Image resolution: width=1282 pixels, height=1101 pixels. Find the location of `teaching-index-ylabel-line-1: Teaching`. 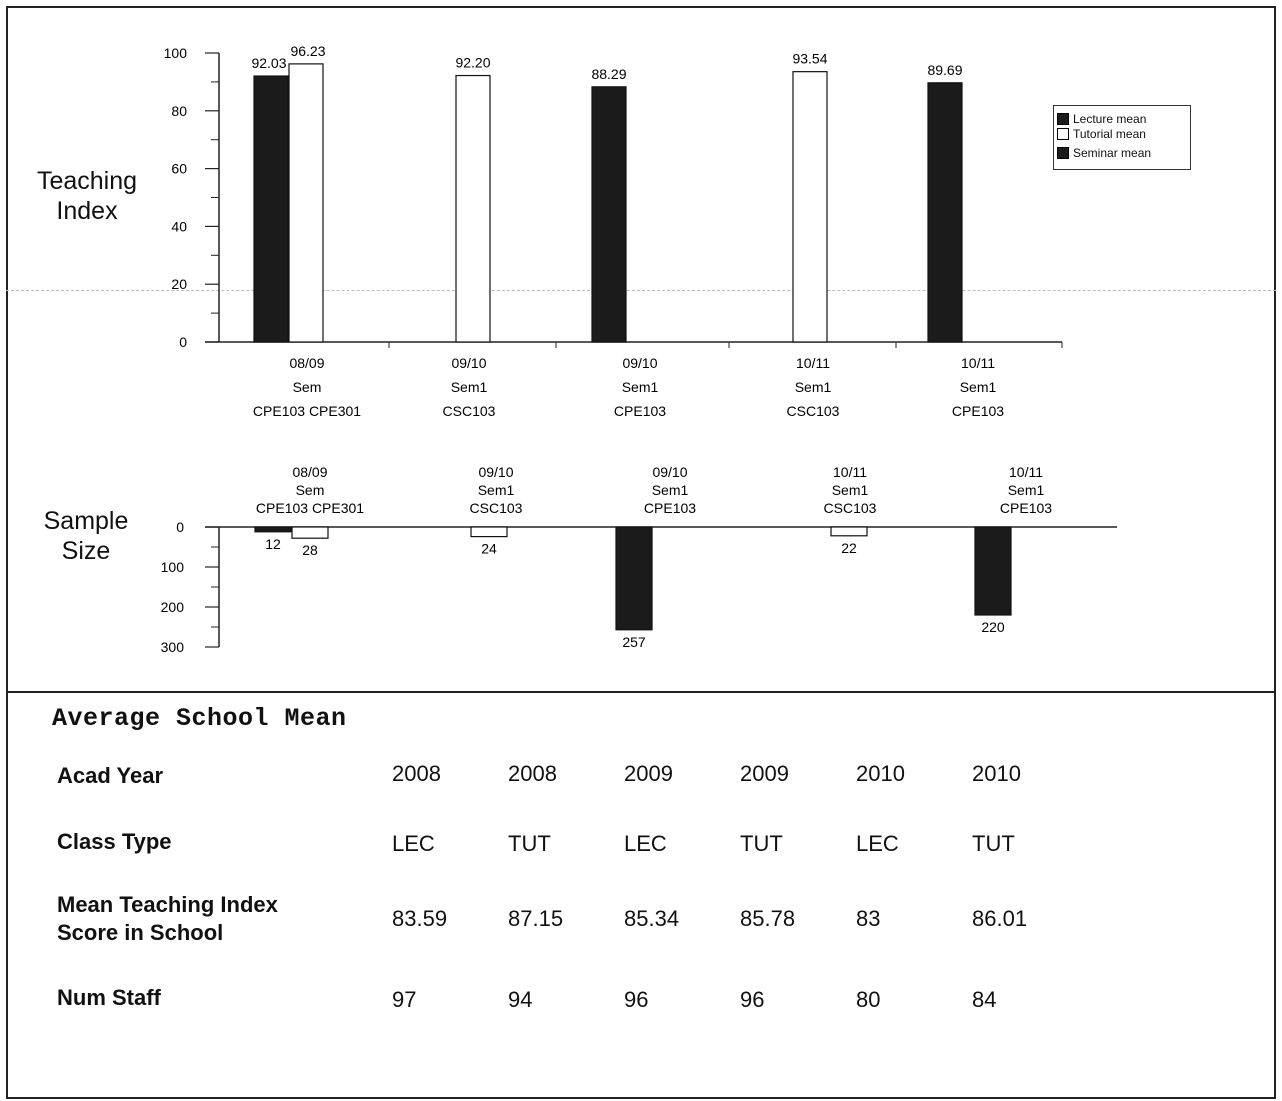

teaching-index-ylabel-line-1: Teaching is located at coordinates (87, 181).